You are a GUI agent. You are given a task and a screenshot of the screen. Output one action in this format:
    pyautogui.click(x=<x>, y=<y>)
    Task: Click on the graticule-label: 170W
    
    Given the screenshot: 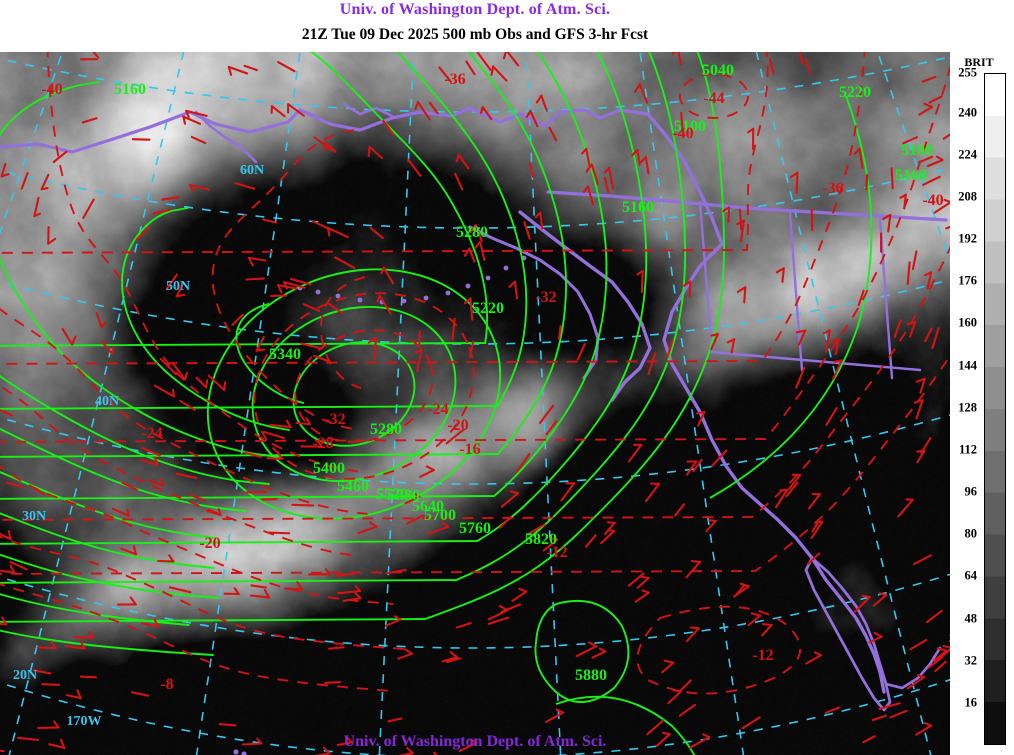 What is the action you would take?
    pyautogui.click(x=84, y=721)
    